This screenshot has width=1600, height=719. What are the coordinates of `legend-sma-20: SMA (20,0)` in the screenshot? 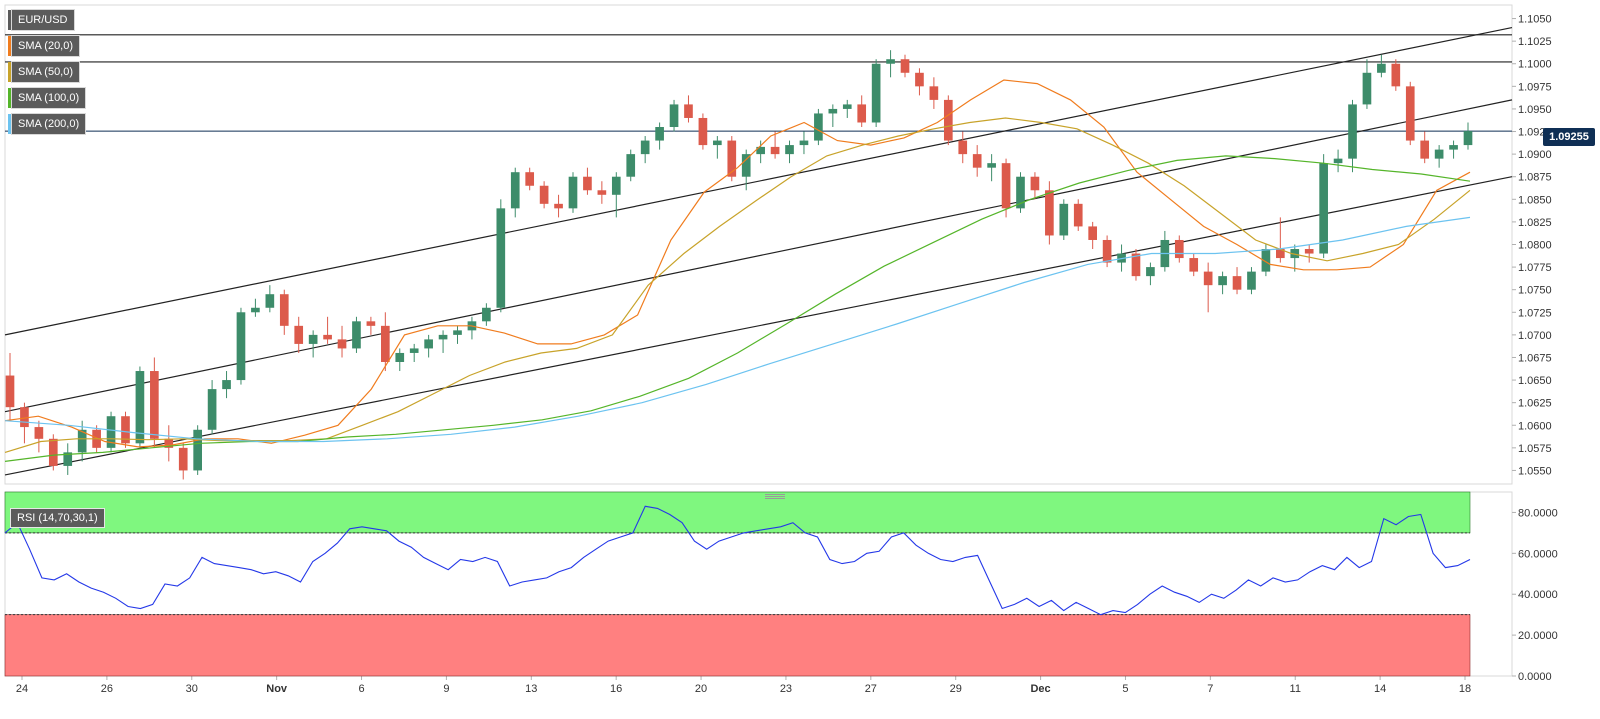 It's located at (47, 46).